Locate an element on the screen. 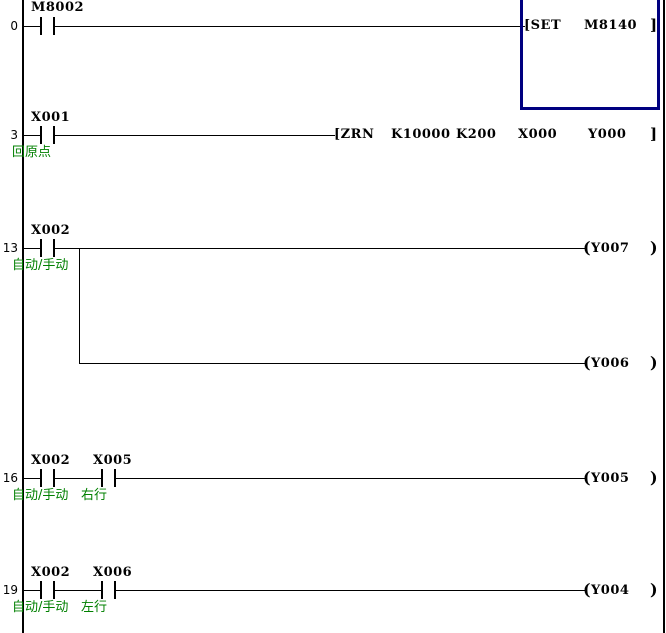 The image size is (666, 633). instruction-zrn-operand-0: K10000 is located at coordinates (421, 134).